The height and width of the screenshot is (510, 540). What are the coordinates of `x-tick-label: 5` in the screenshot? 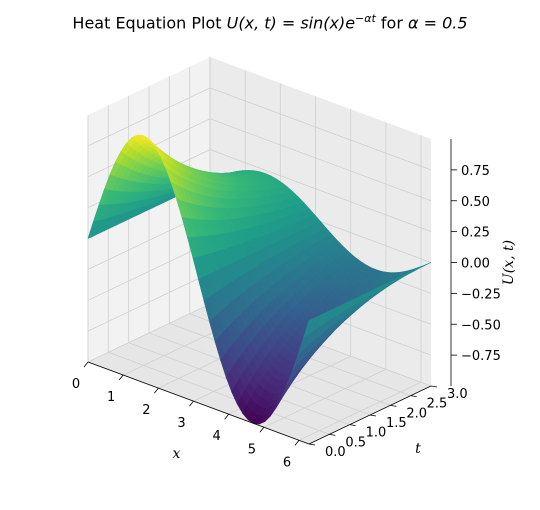 It's located at (252, 449).